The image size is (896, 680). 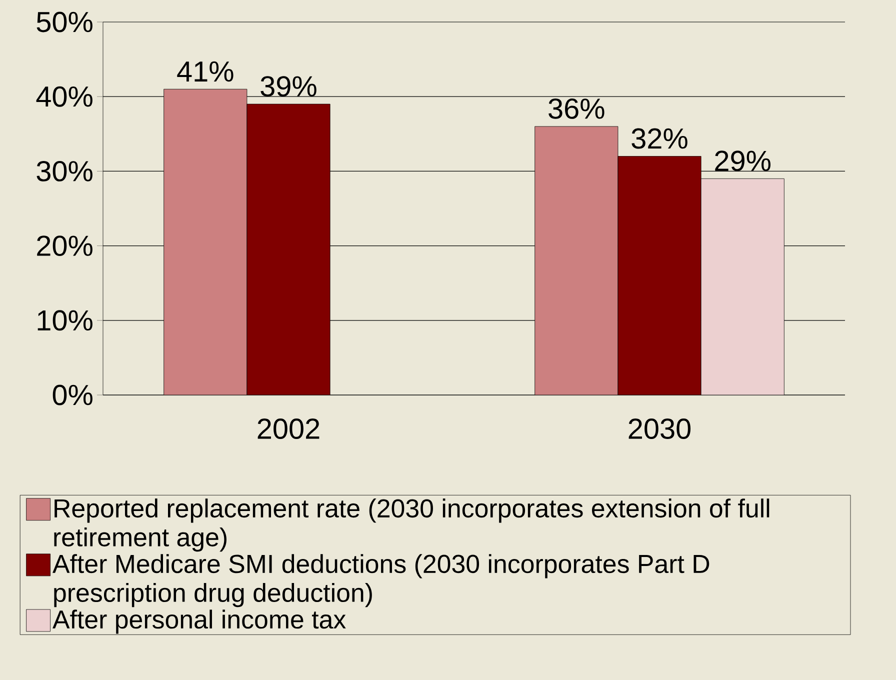 I want to click on y-tick-label: 30%, so click(x=64, y=171).